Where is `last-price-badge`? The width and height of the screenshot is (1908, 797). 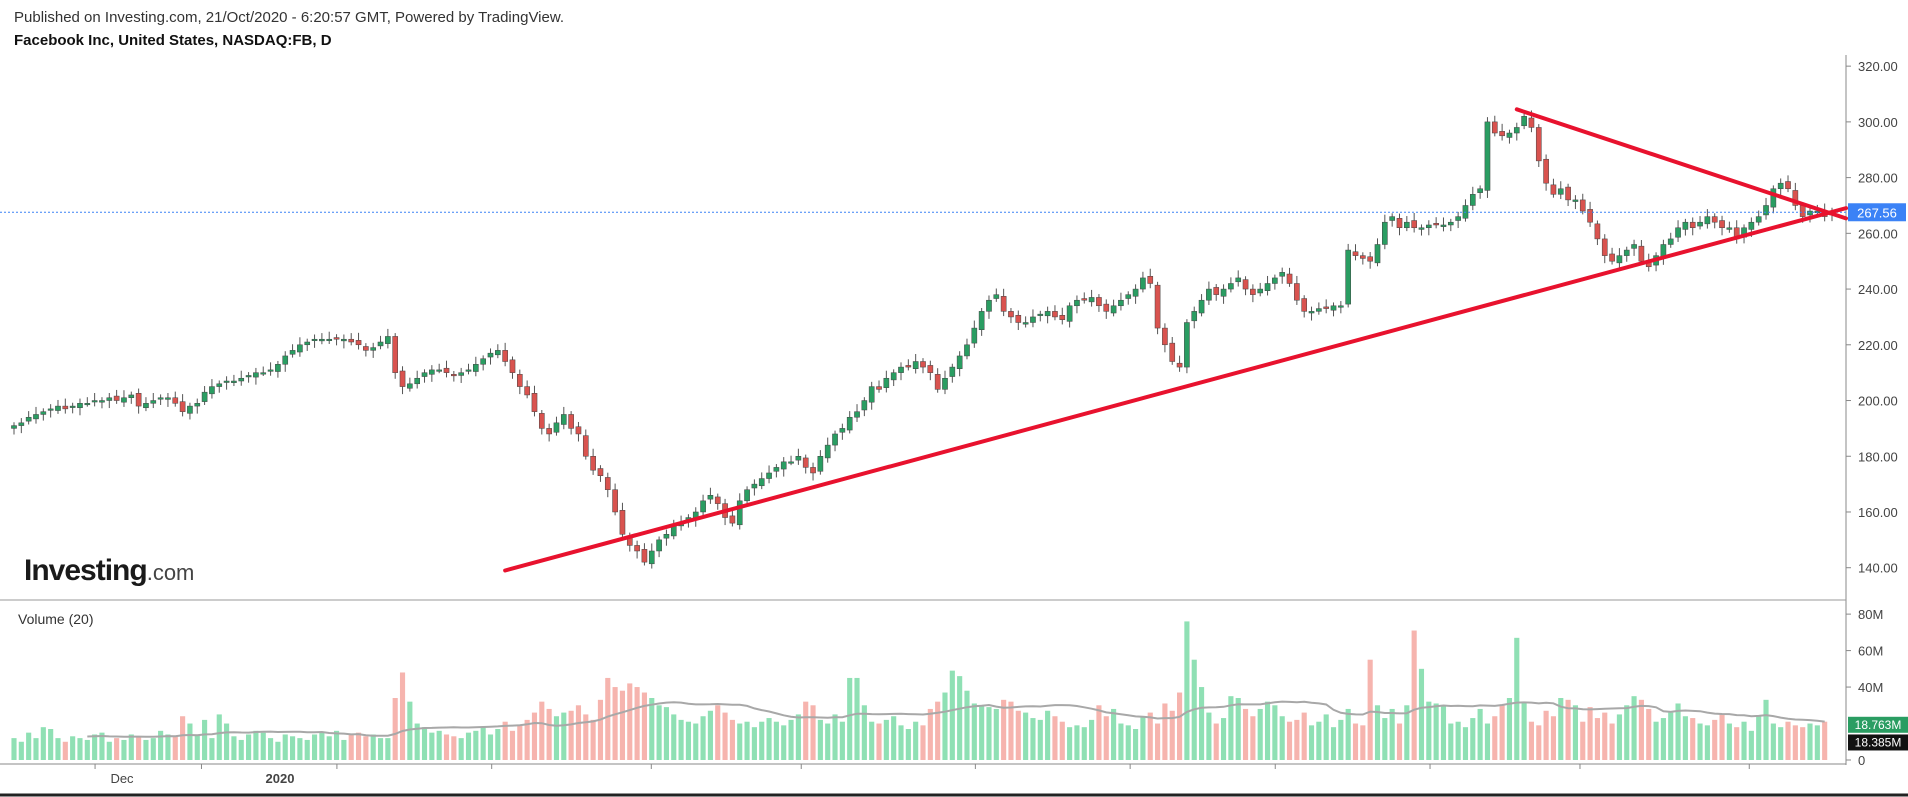 last-price-badge is located at coordinates (1877, 212).